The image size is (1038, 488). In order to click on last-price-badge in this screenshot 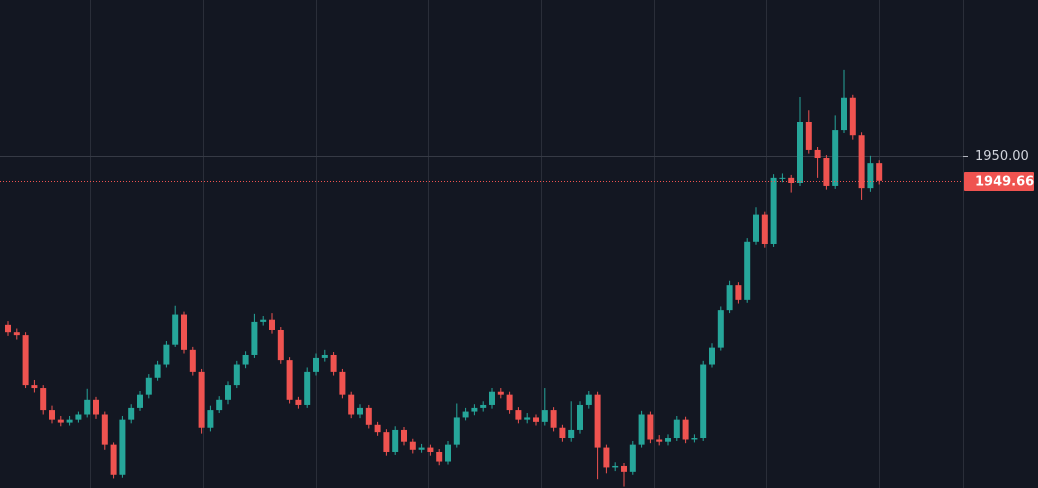, I will do `click(999, 181)`.